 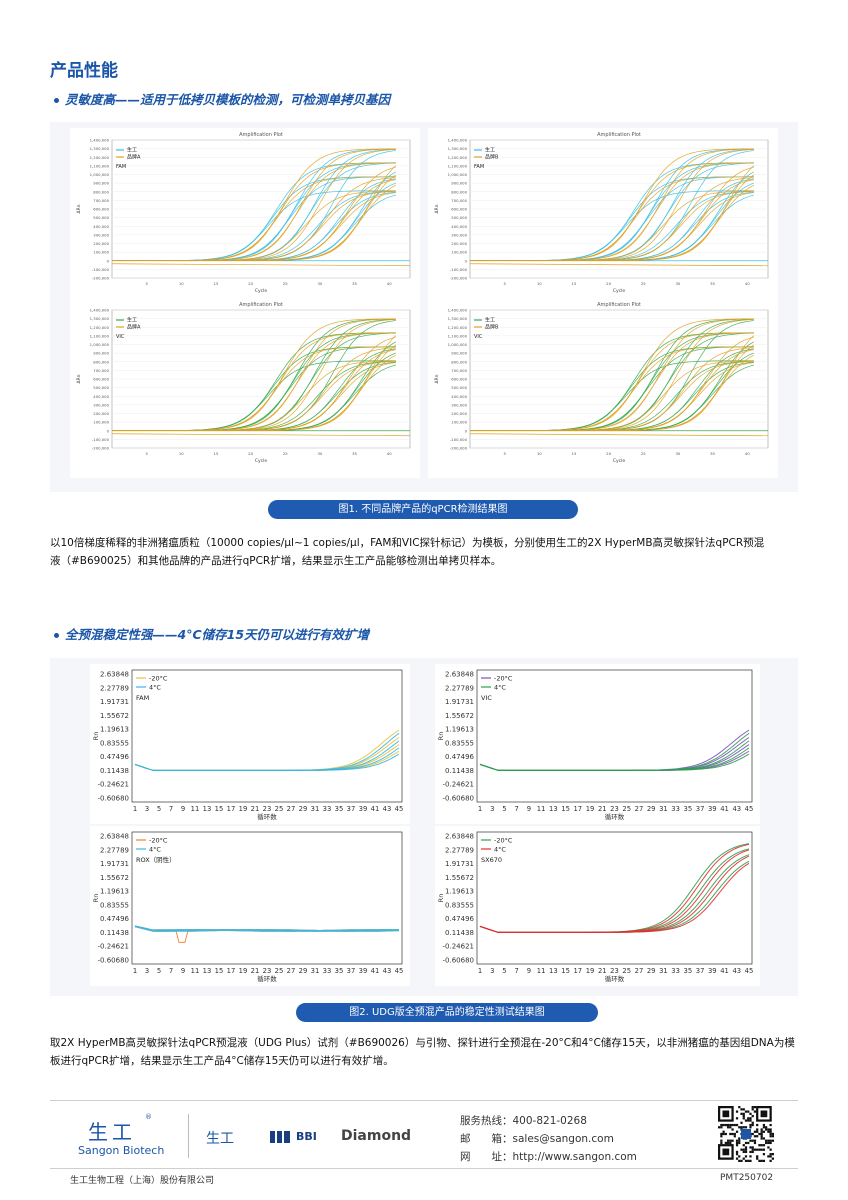 What do you see at coordinates (101, 252) in the screenshot?
I see `y-tick-label: 100,000` at bounding box center [101, 252].